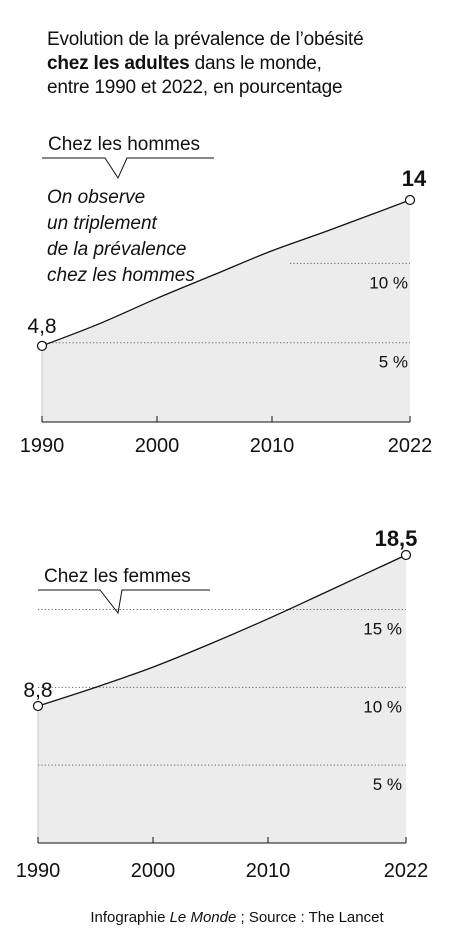 The width and height of the screenshot is (474, 940). I want to click on start-value-label: 8,8, so click(37, 690).